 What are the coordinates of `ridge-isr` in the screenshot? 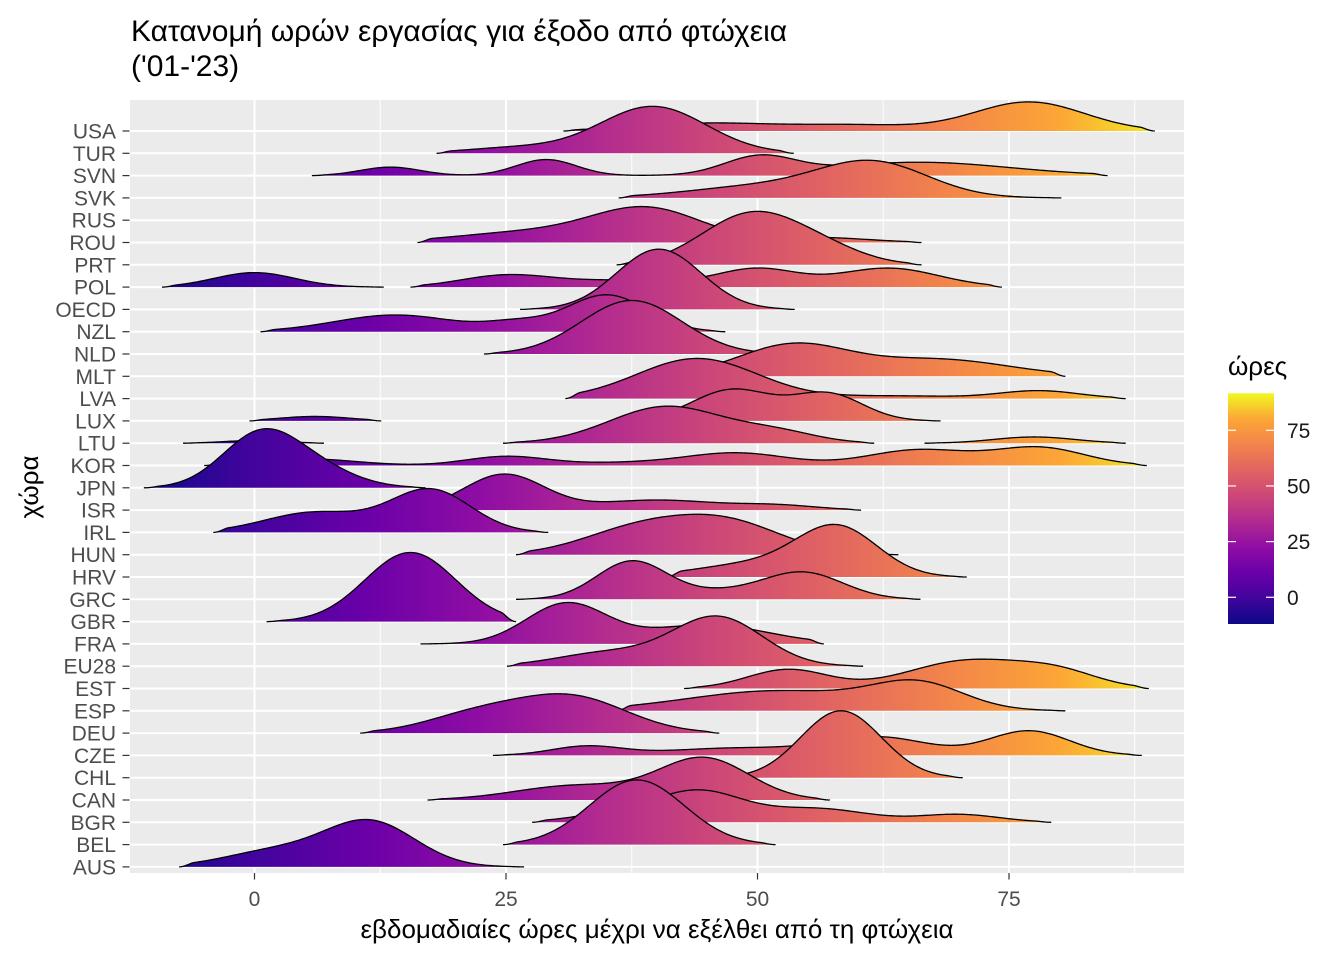 It's located at (633, 492).